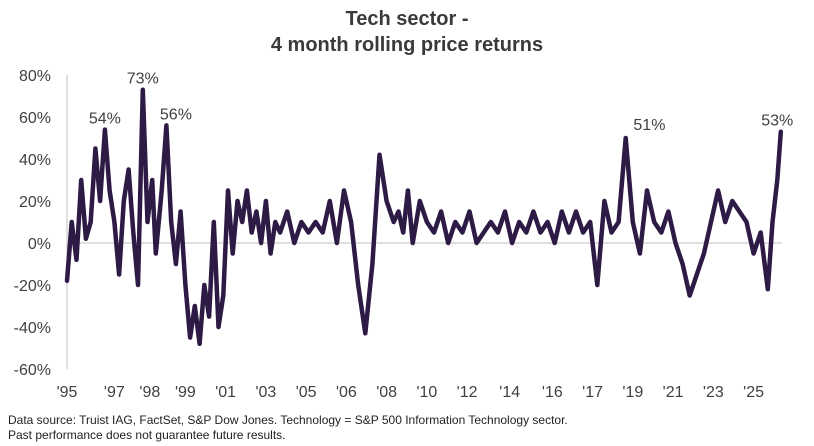 The width and height of the screenshot is (814, 446). What do you see at coordinates (225, 392) in the screenshot?
I see `x-tick-label: '01` at bounding box center [225, 392].